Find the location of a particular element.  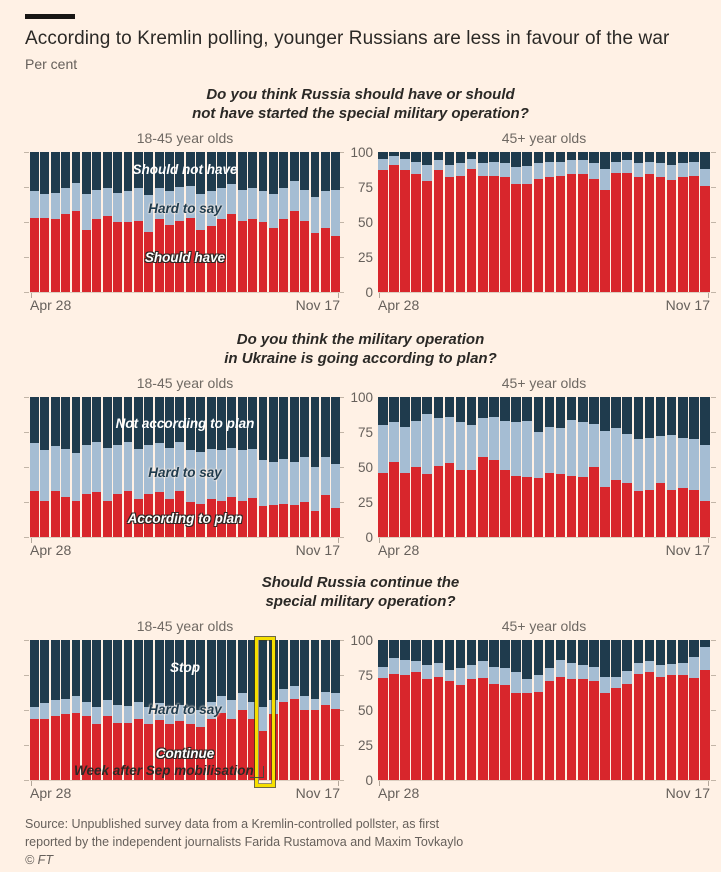

y-axis-tick-label: 0 is located at coordinates (369, 781).